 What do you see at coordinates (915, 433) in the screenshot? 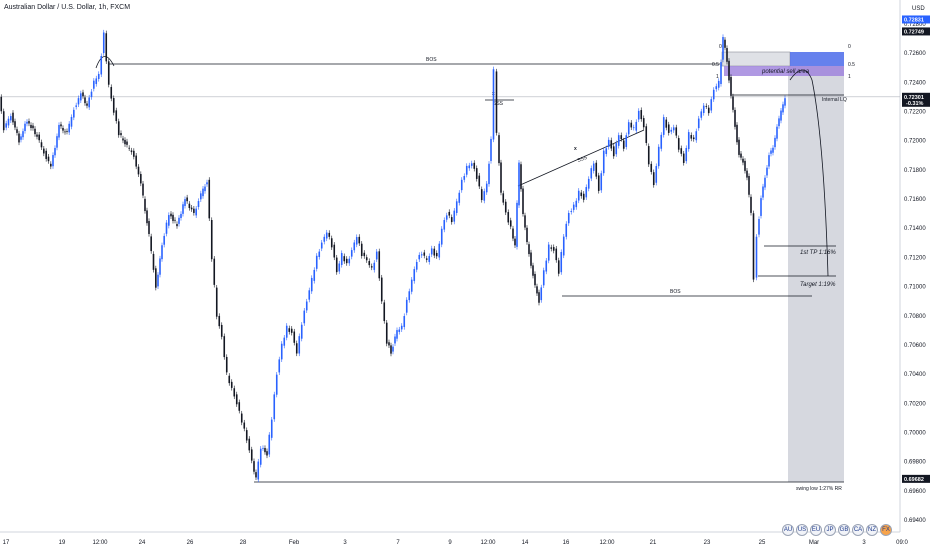
I see `y-tick-label: 0.70000` at bounding box center [915, 433].